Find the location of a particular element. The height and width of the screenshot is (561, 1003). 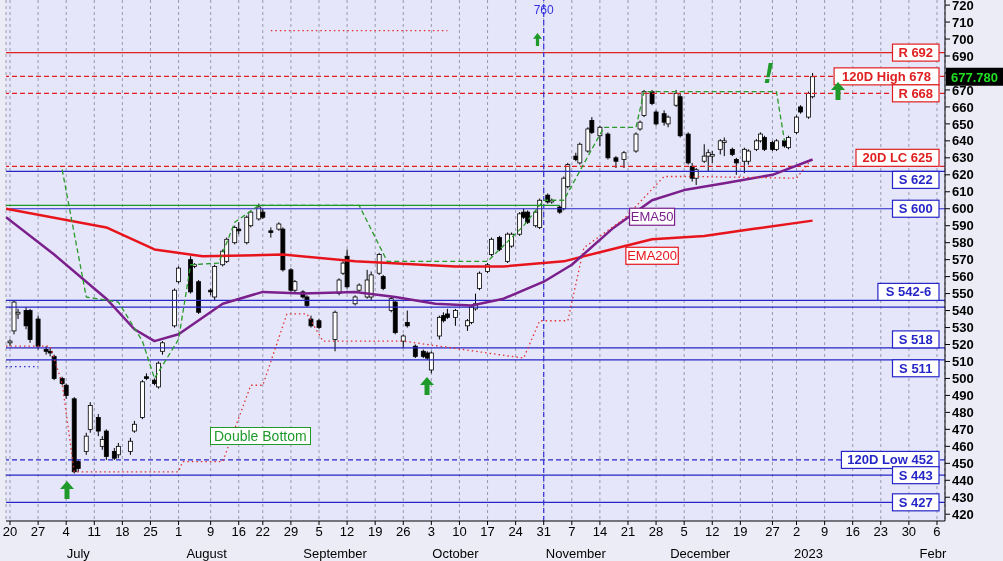

y-tick-label: 660 is located at coordinates (963, 107).